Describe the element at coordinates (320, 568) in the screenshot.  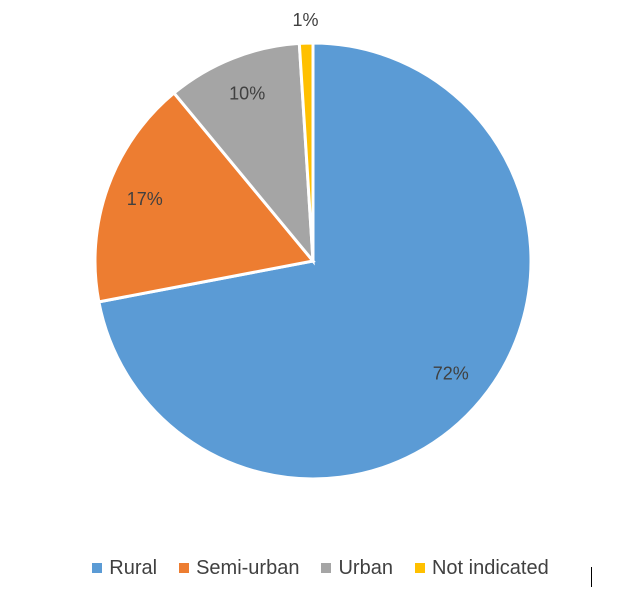
I see `chart-legend: Rural Semi-urban Urban Not indicated` at that location.